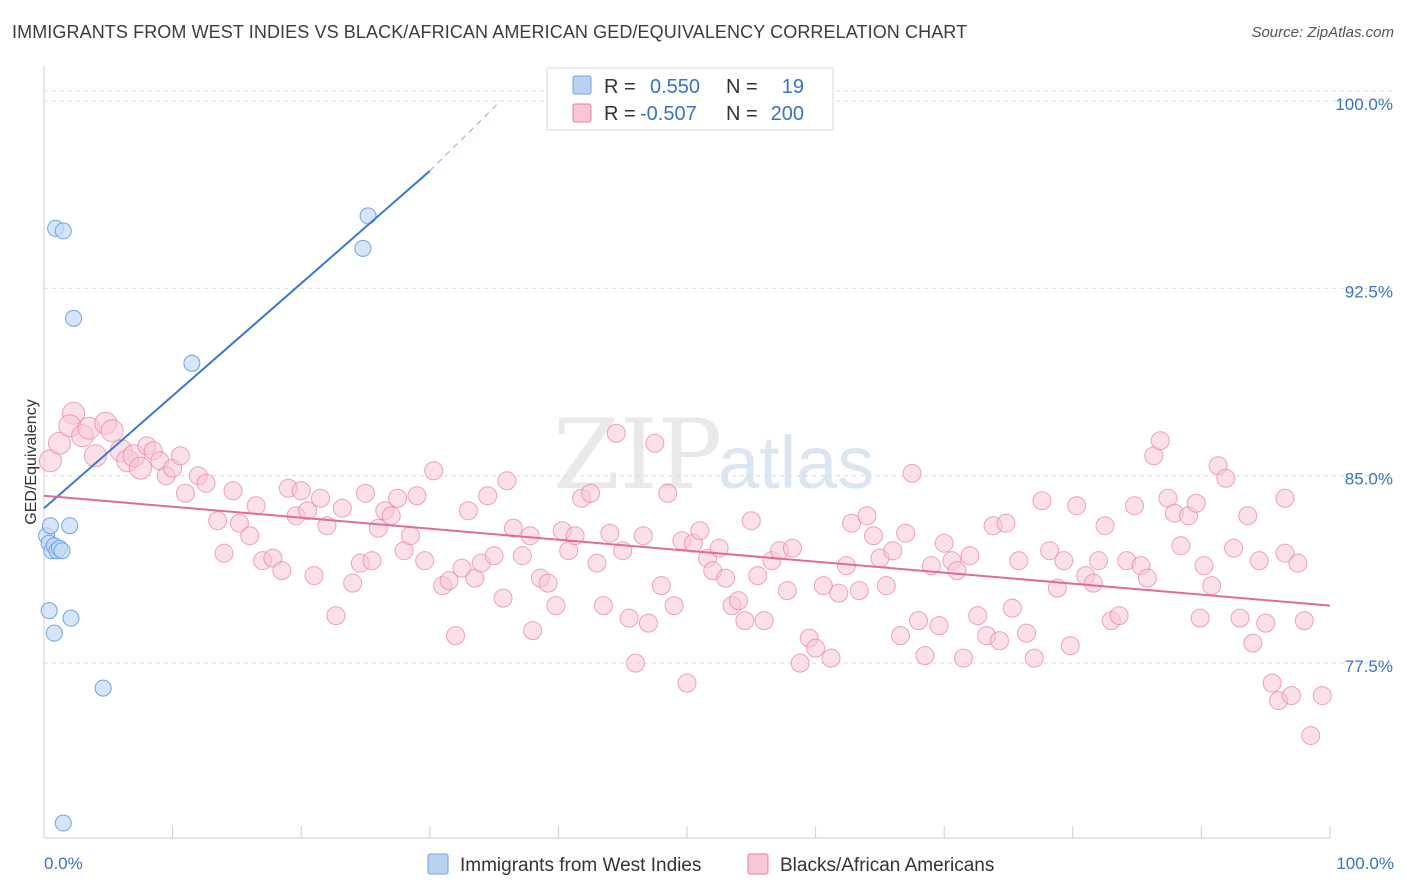 The image size is (1406, 892). Describe the element at coordinates (620, 87) in the screenshot. I see `legend-r-label: R =` at that location.